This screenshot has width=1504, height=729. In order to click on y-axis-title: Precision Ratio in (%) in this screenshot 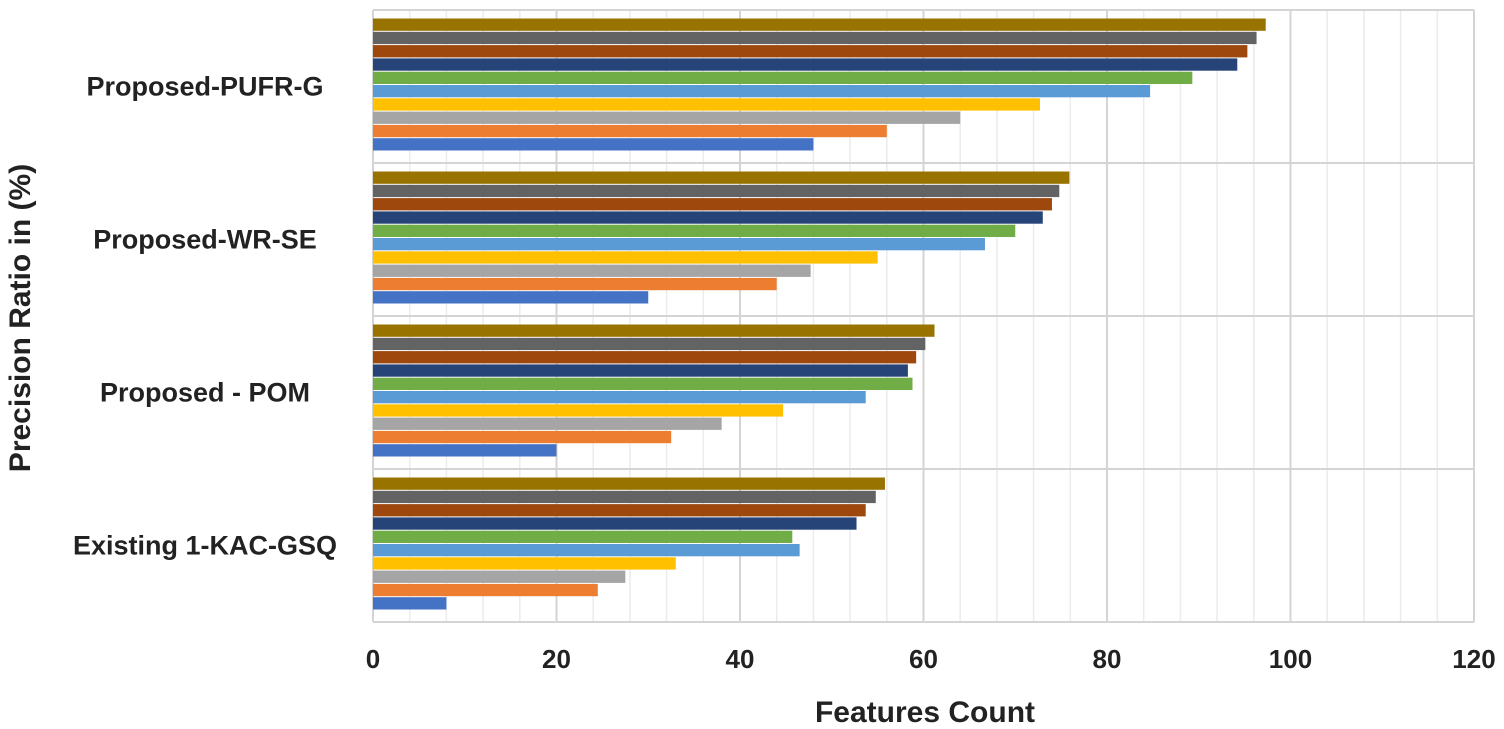, I will do `click(20, 318)`.